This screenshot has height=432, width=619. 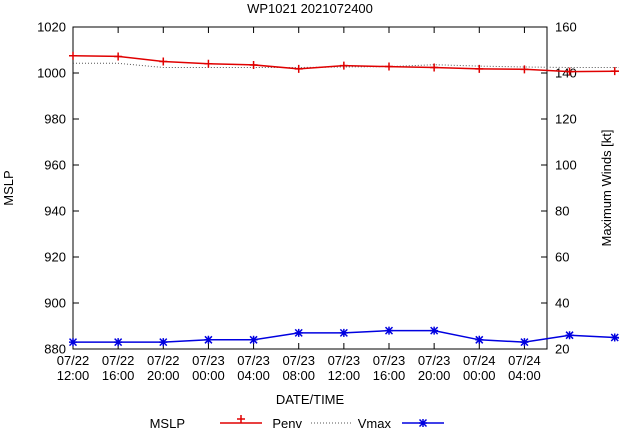 I want to click on y-right-tick-label: 100, so click(x=566, y=165).